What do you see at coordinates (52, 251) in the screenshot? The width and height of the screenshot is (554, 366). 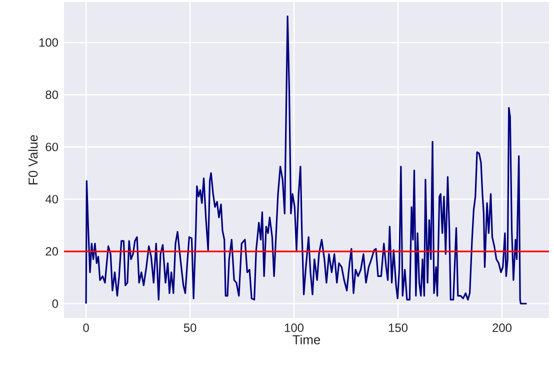 I see `y-tick-label: 20` at bounding box center [52, 251].